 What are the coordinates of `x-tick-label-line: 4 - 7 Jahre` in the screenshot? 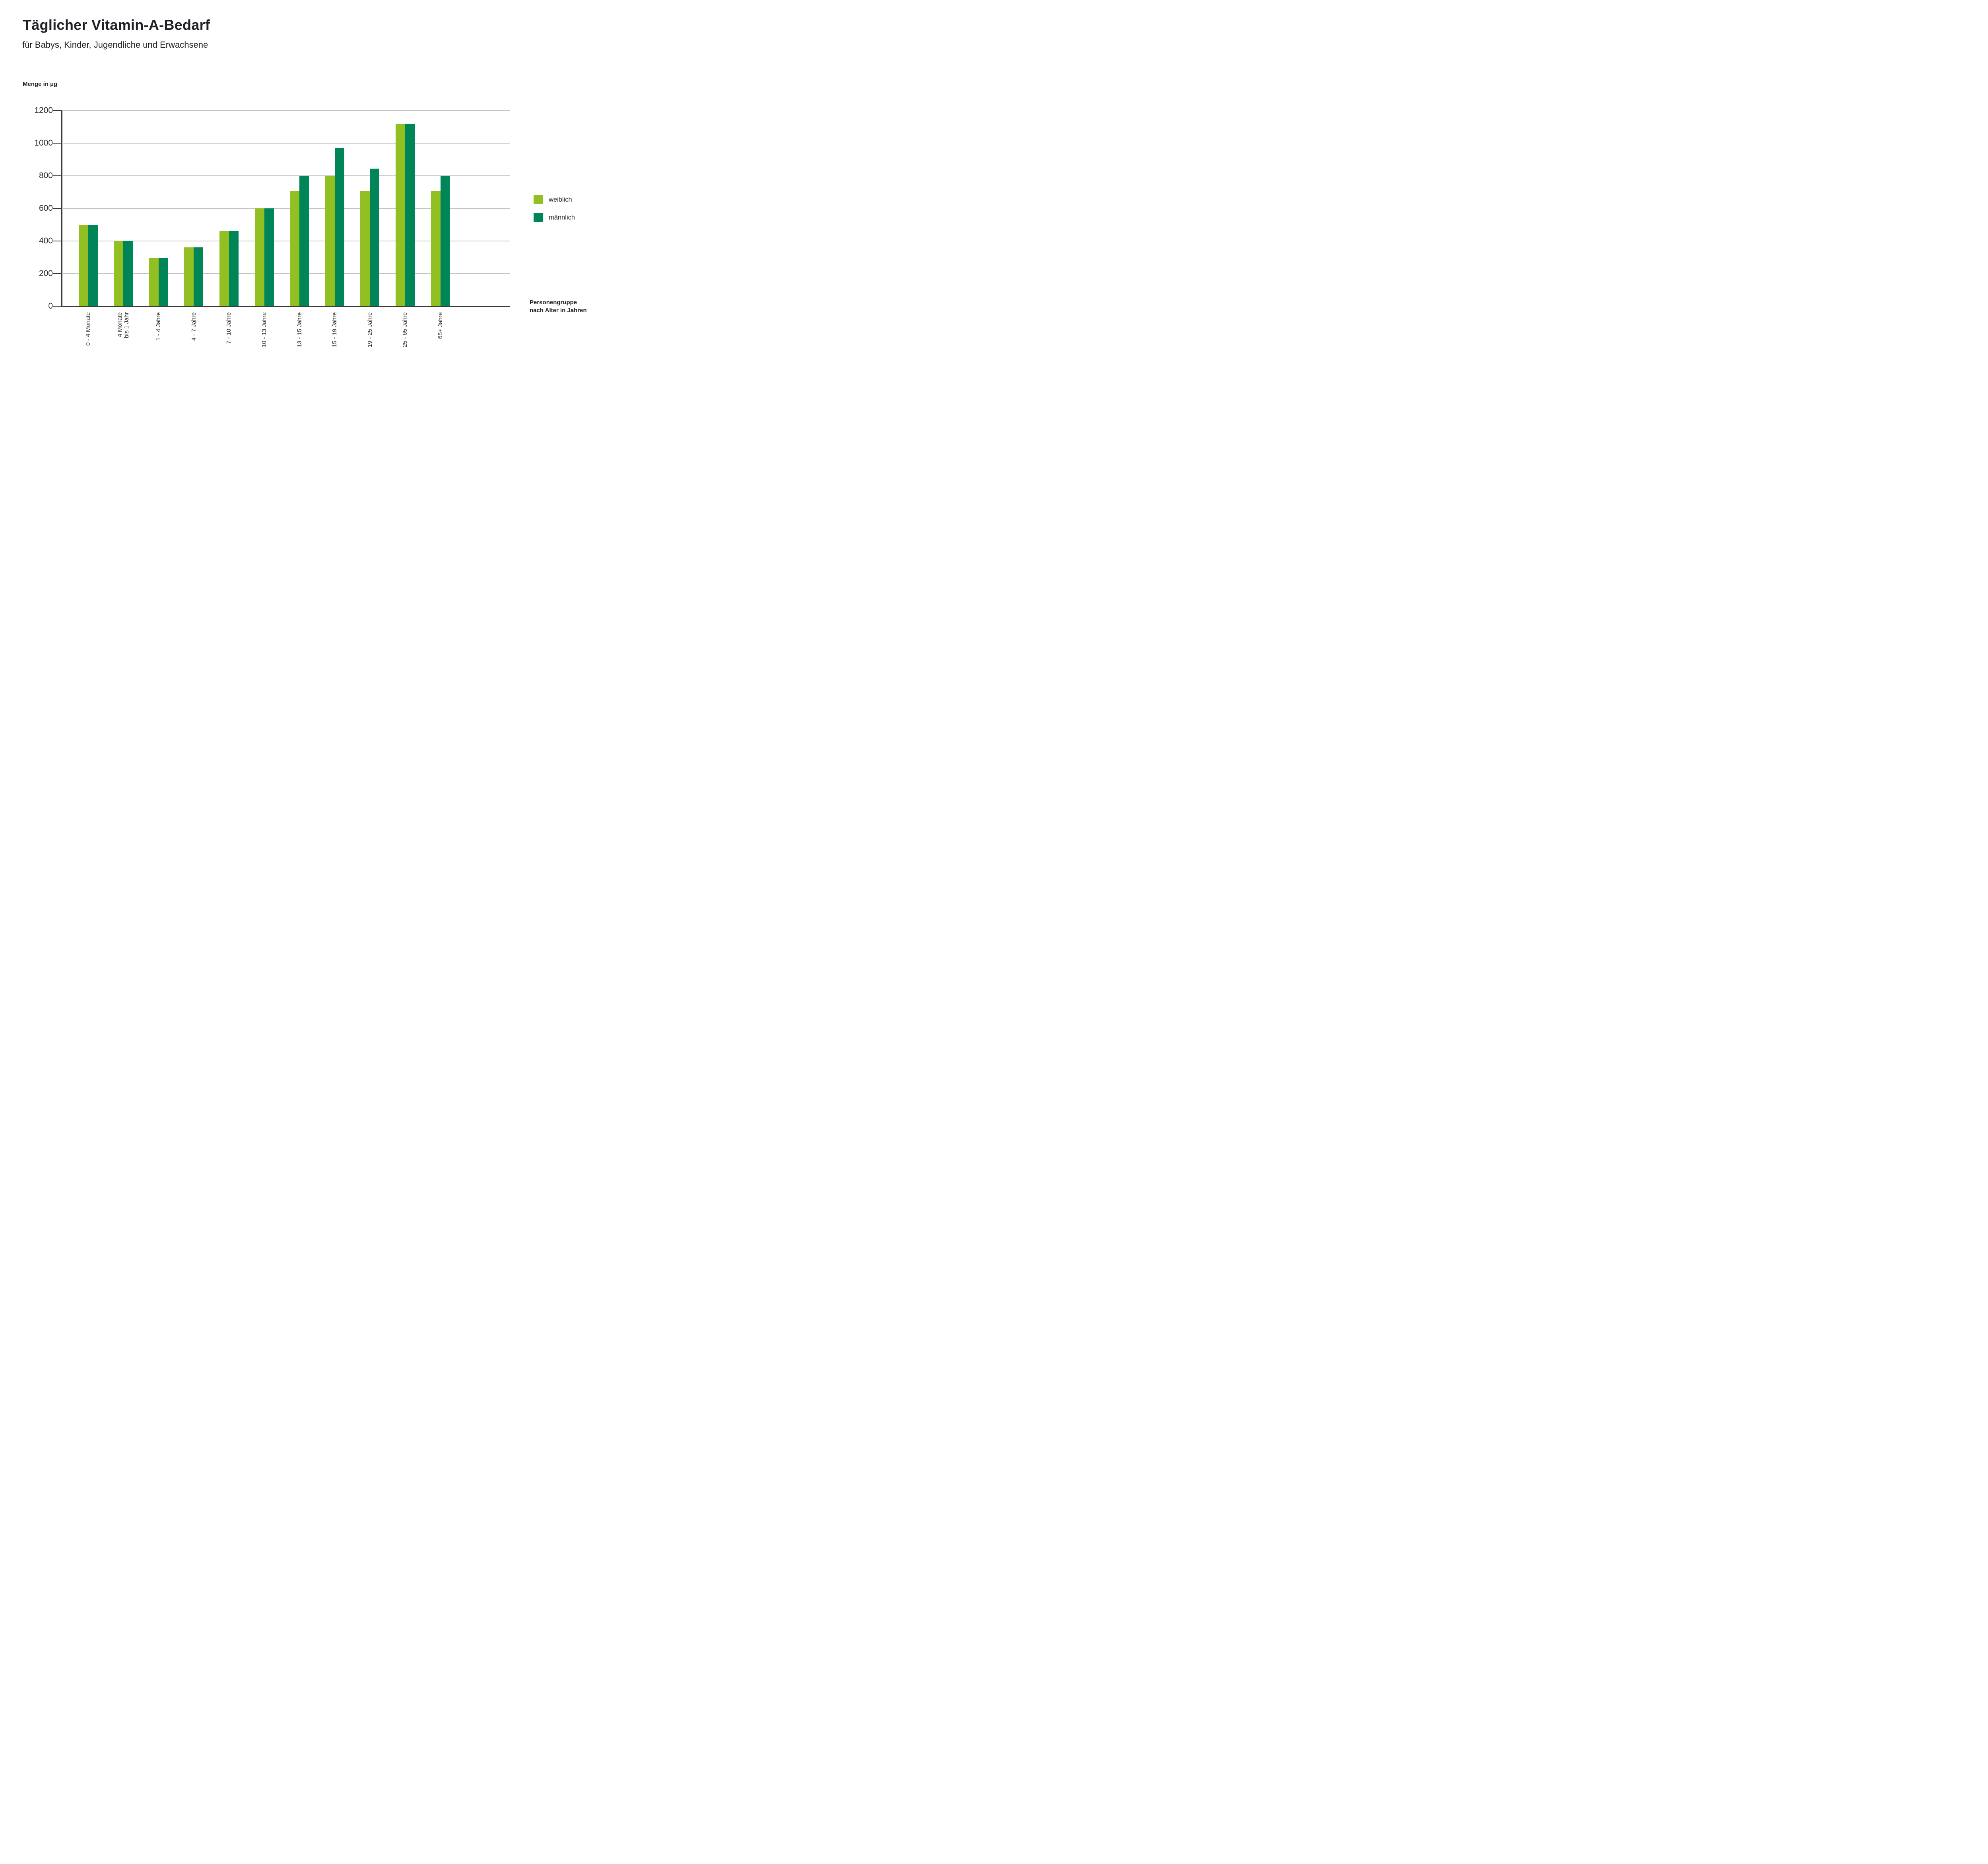 It's located at (193, 326).